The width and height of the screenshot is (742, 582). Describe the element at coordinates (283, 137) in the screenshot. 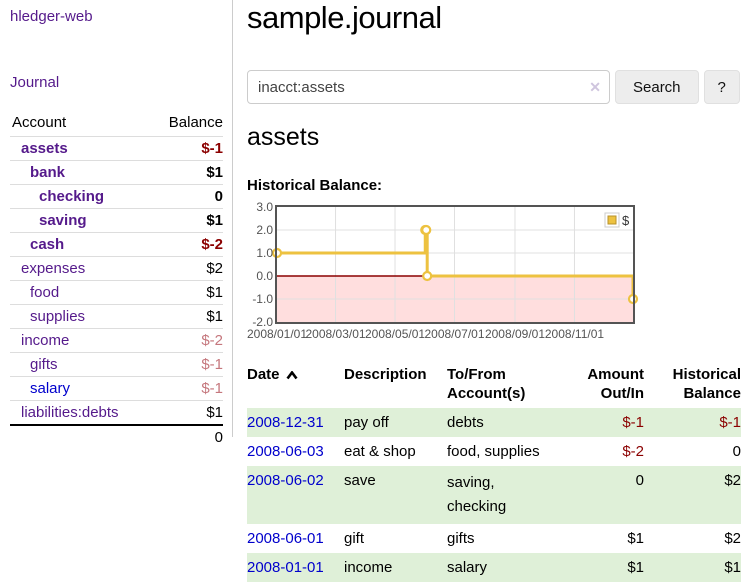

I see `account-heading: assets` at that location.